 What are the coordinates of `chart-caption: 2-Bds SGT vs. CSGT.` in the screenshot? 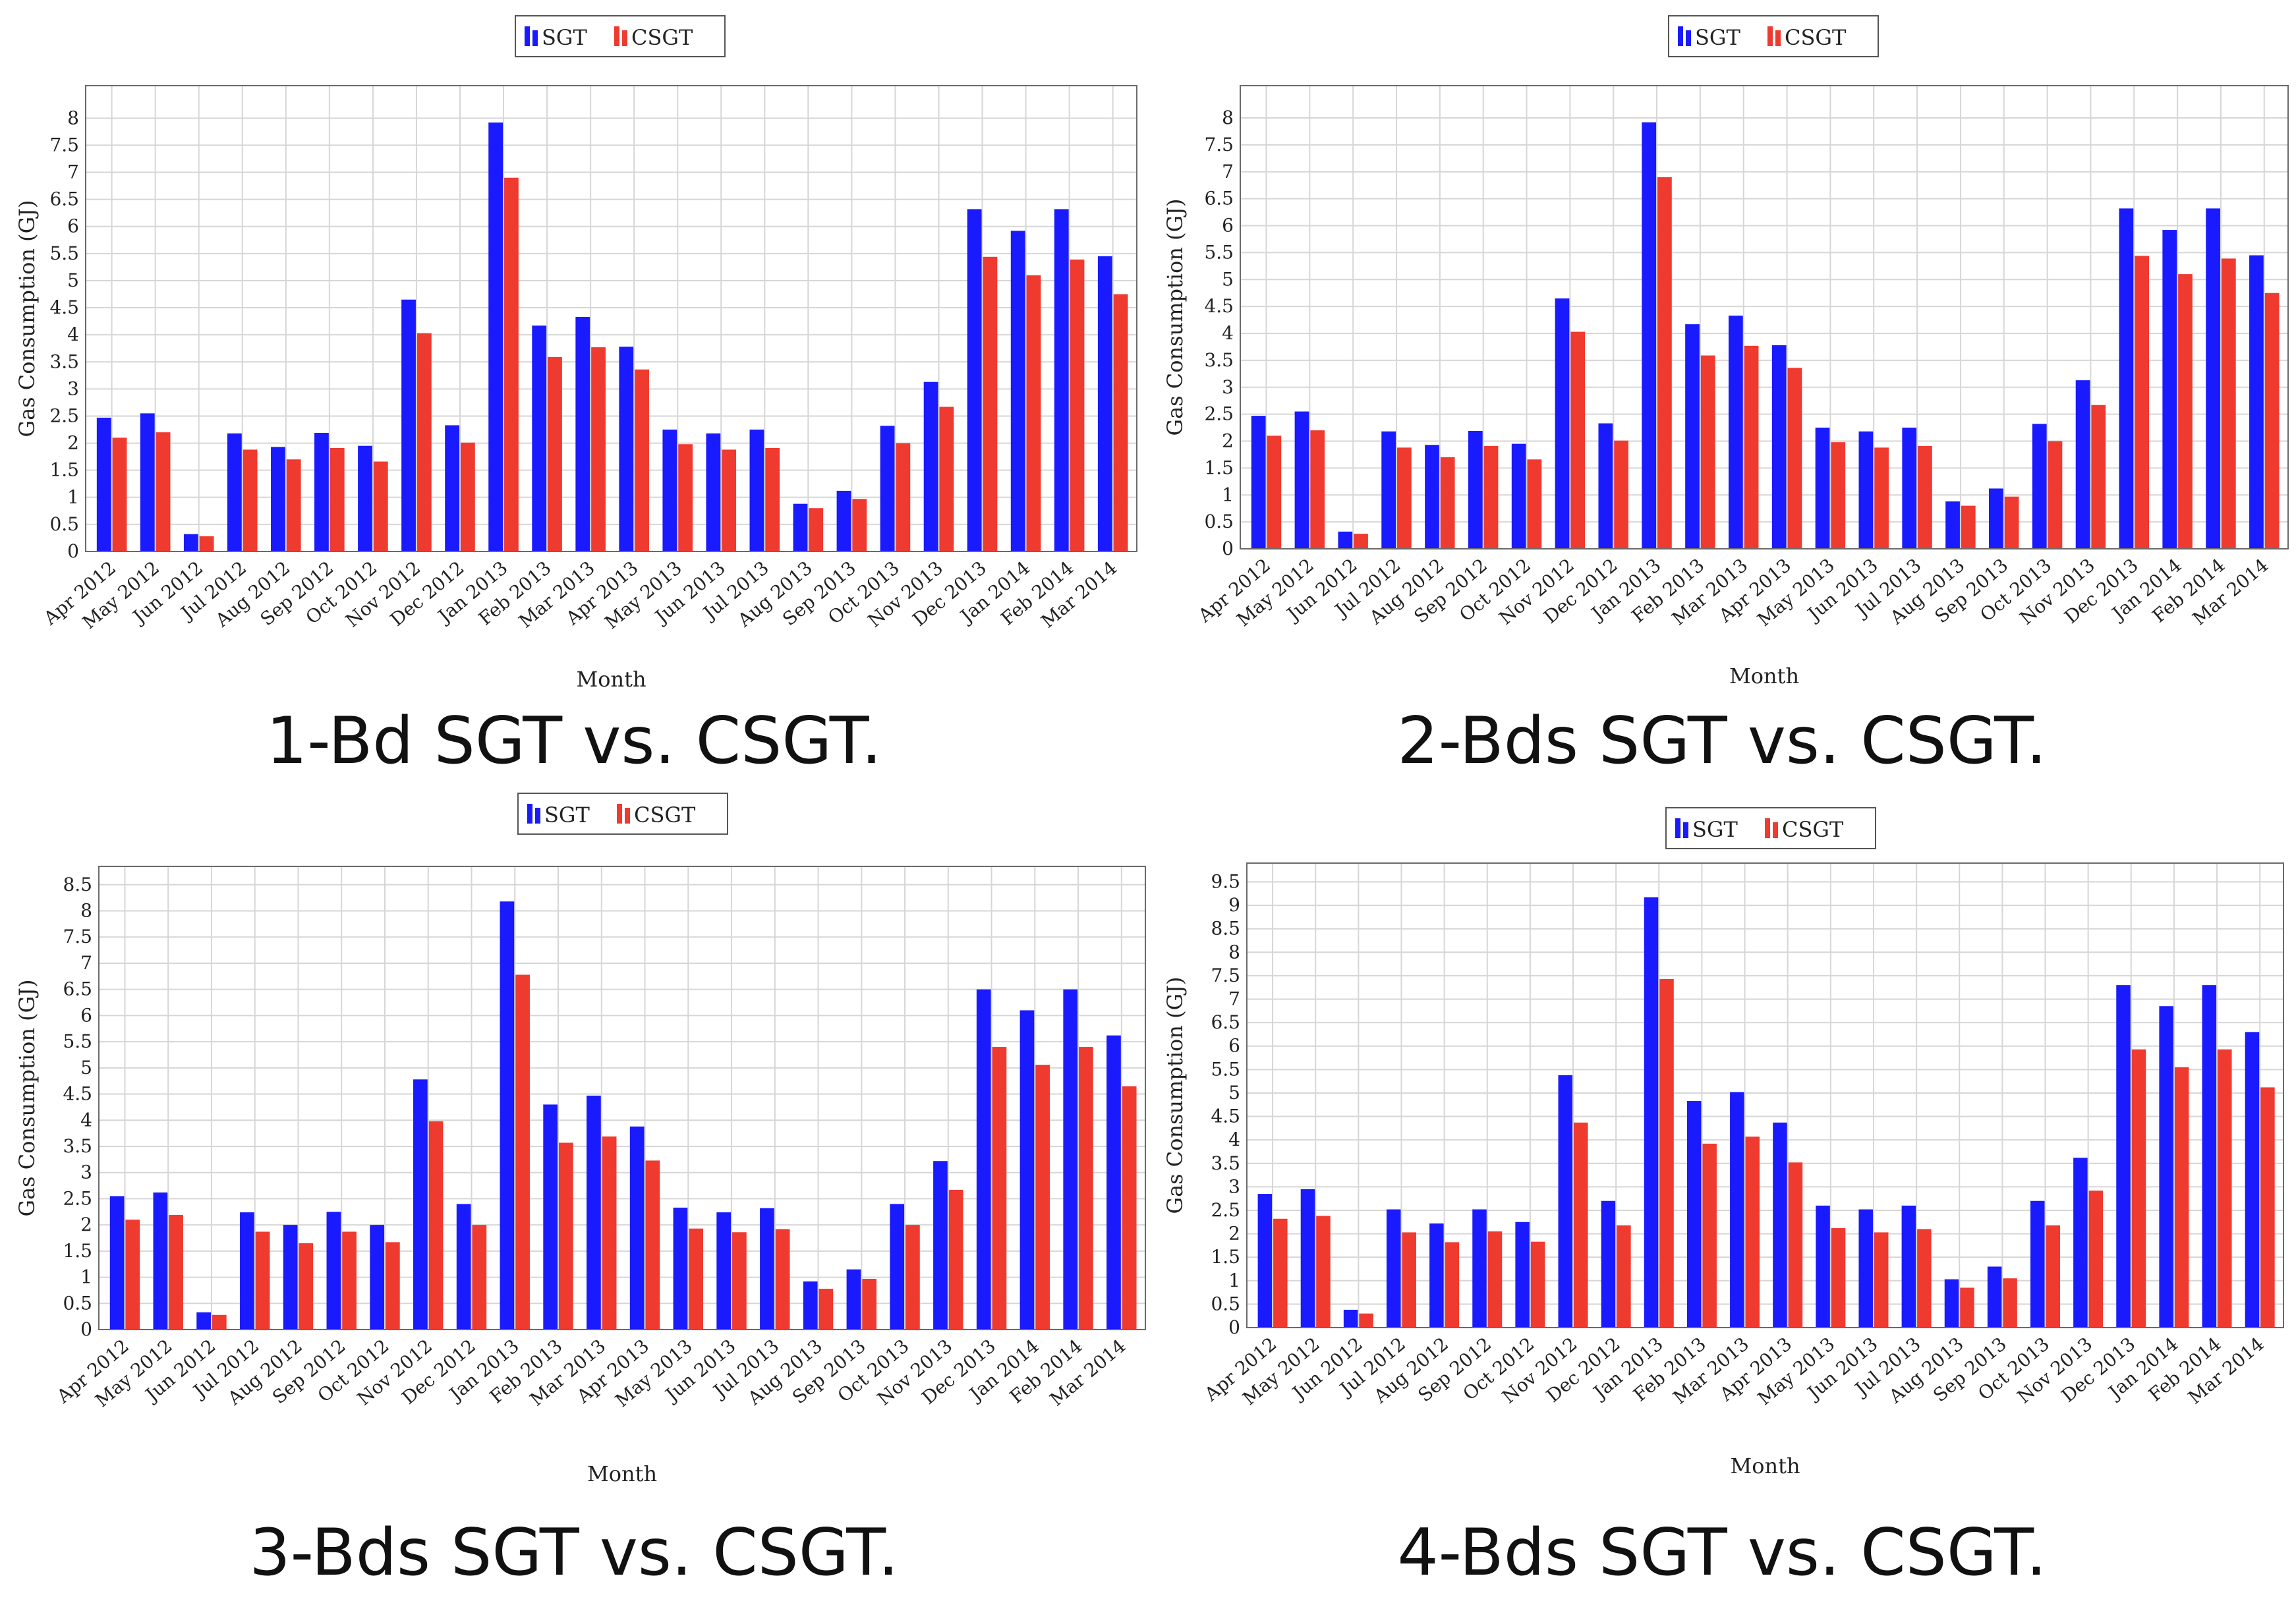 It's located at (1722, 741).